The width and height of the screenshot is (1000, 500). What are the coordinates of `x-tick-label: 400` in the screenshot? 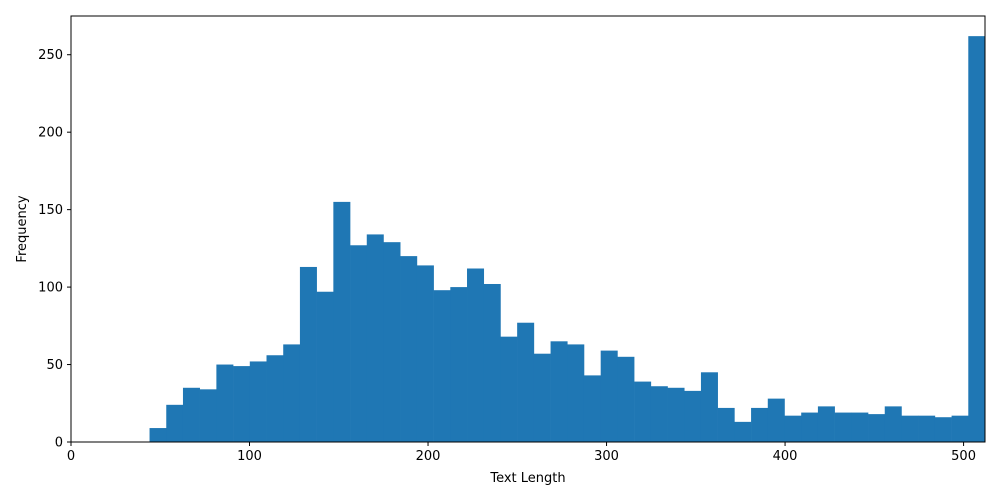 It's located at (785, 456).